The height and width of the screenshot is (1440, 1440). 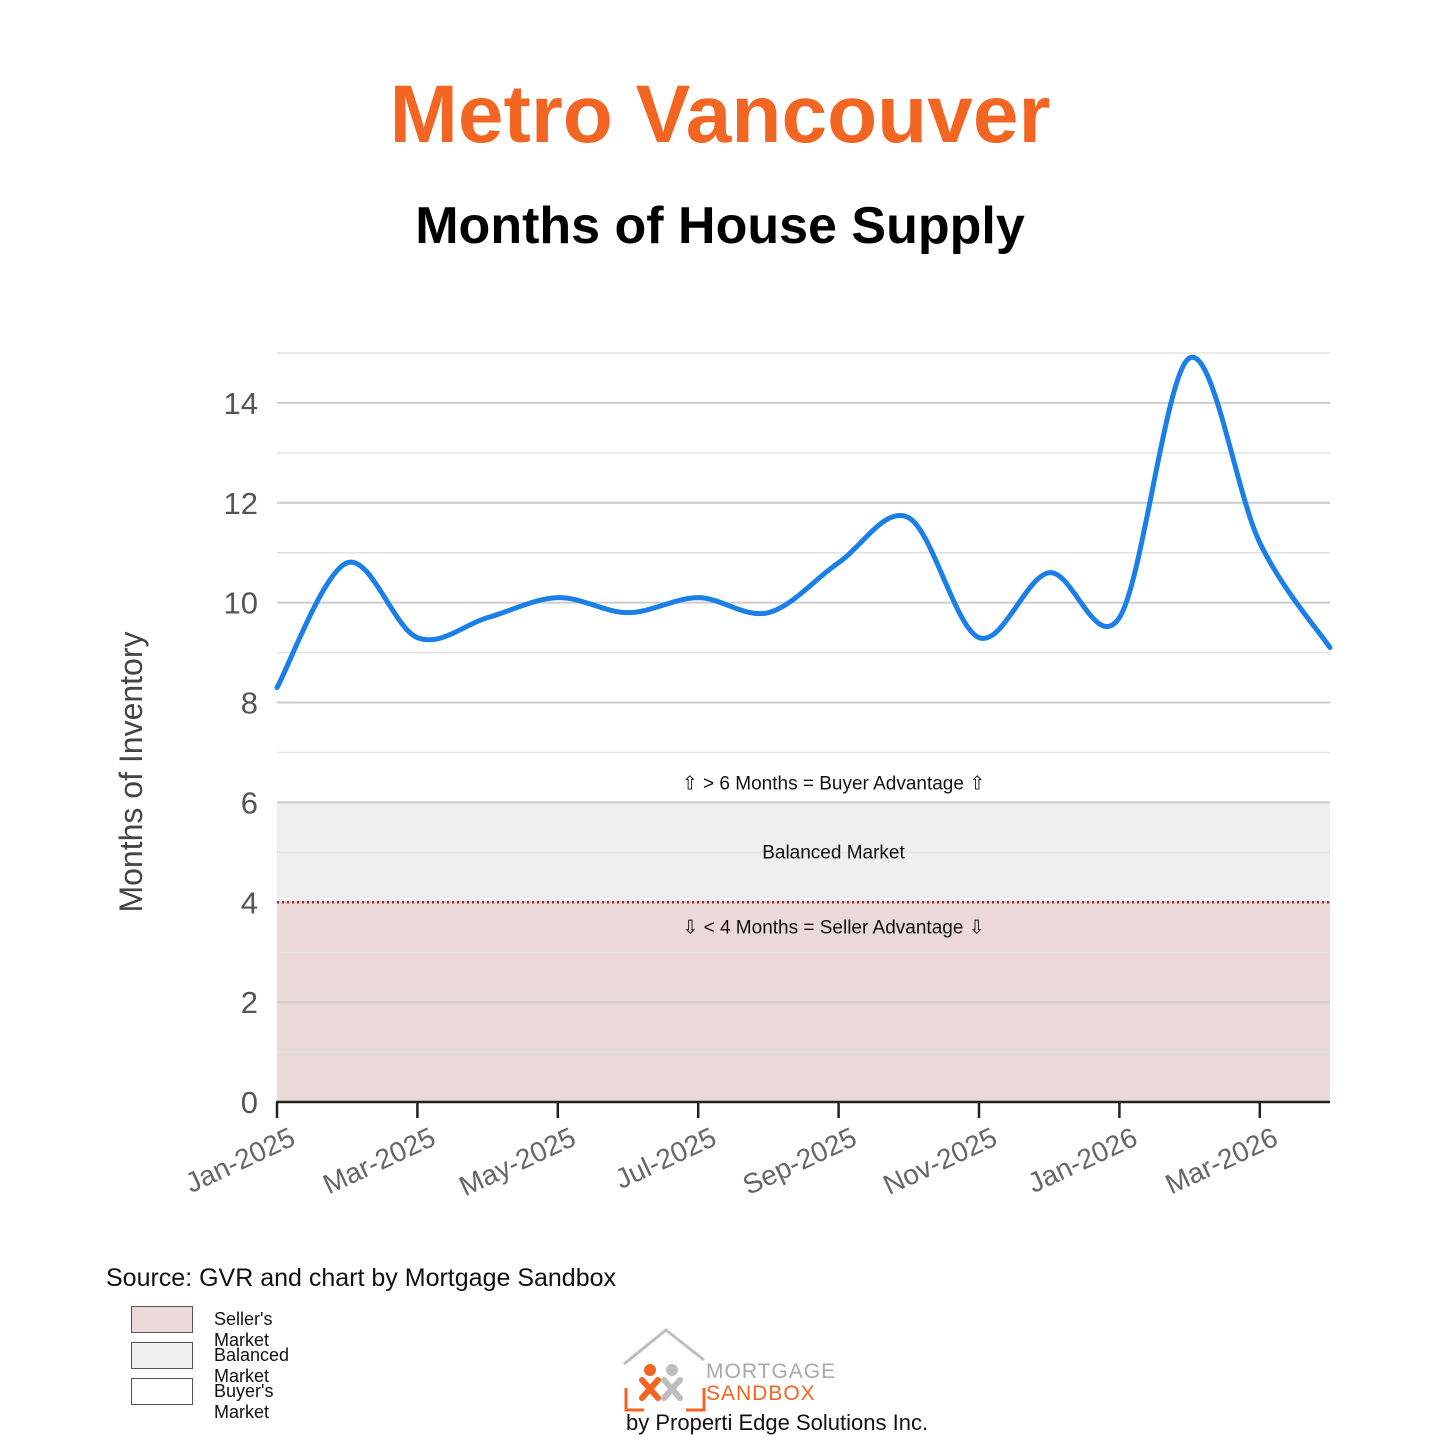 I want to click on chart-subtitle: Months of House Supply, so click(x=720, y=226).